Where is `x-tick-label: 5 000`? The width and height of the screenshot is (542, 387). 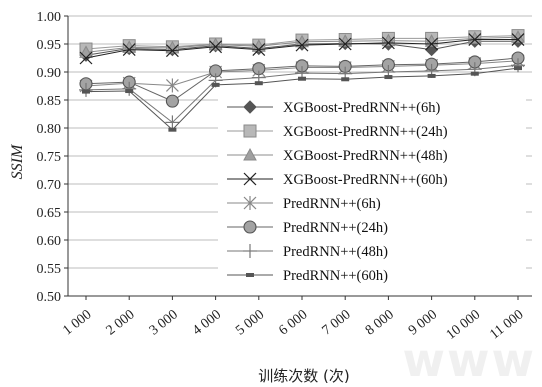 x-tick-label: 5 000 is located at coordinates (250, 322).